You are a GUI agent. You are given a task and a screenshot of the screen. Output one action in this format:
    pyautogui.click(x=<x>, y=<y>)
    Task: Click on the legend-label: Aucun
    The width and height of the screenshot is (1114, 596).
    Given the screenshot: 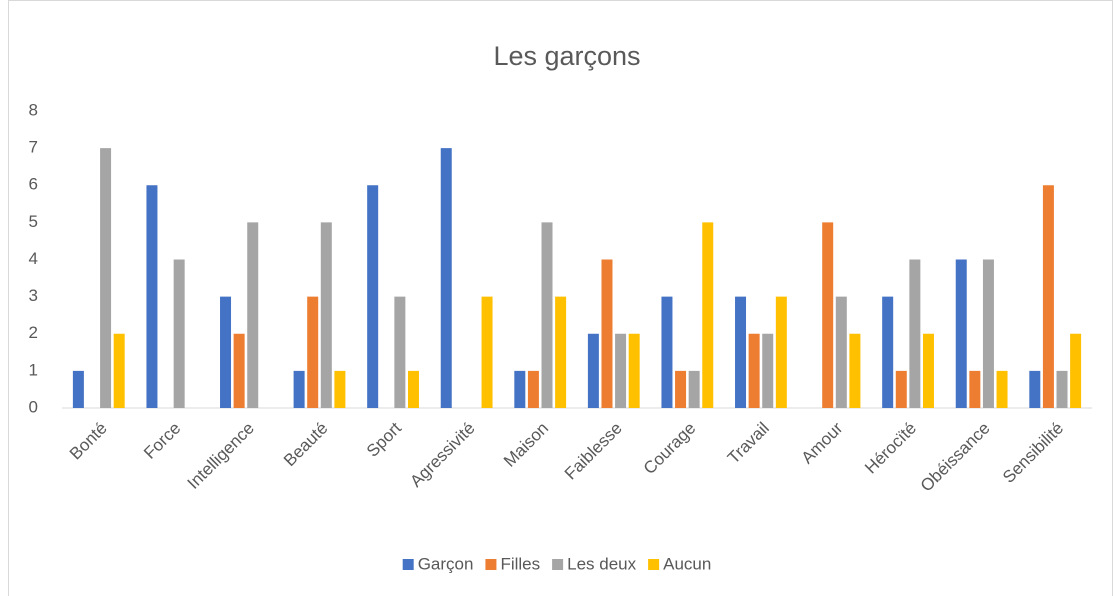 What is the action you would take?
    pyautogui.click(x=687, y=563)
    